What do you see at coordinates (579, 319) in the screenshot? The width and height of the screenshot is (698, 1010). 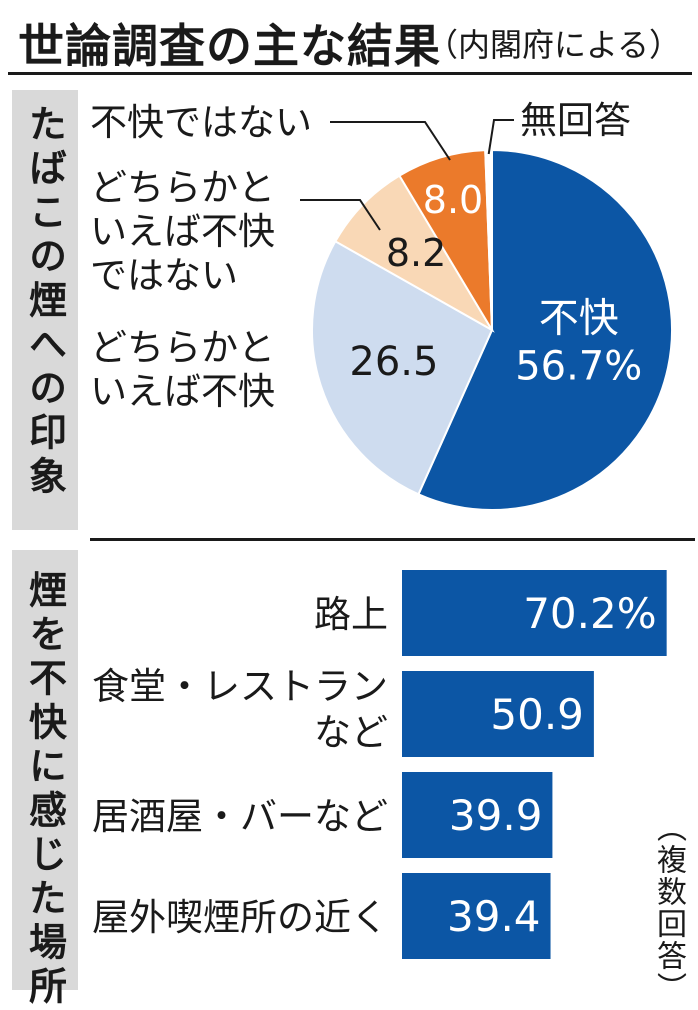 I see `pie-label-fukai: 不快` at bounding box center [579, 319].